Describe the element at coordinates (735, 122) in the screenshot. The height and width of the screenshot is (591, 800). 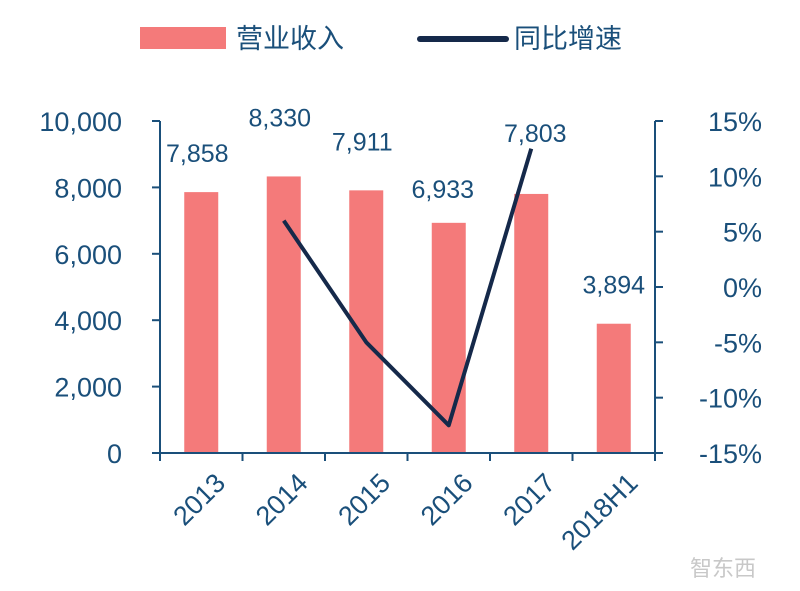
I see `y-right-tick-label: 15%` at that location.